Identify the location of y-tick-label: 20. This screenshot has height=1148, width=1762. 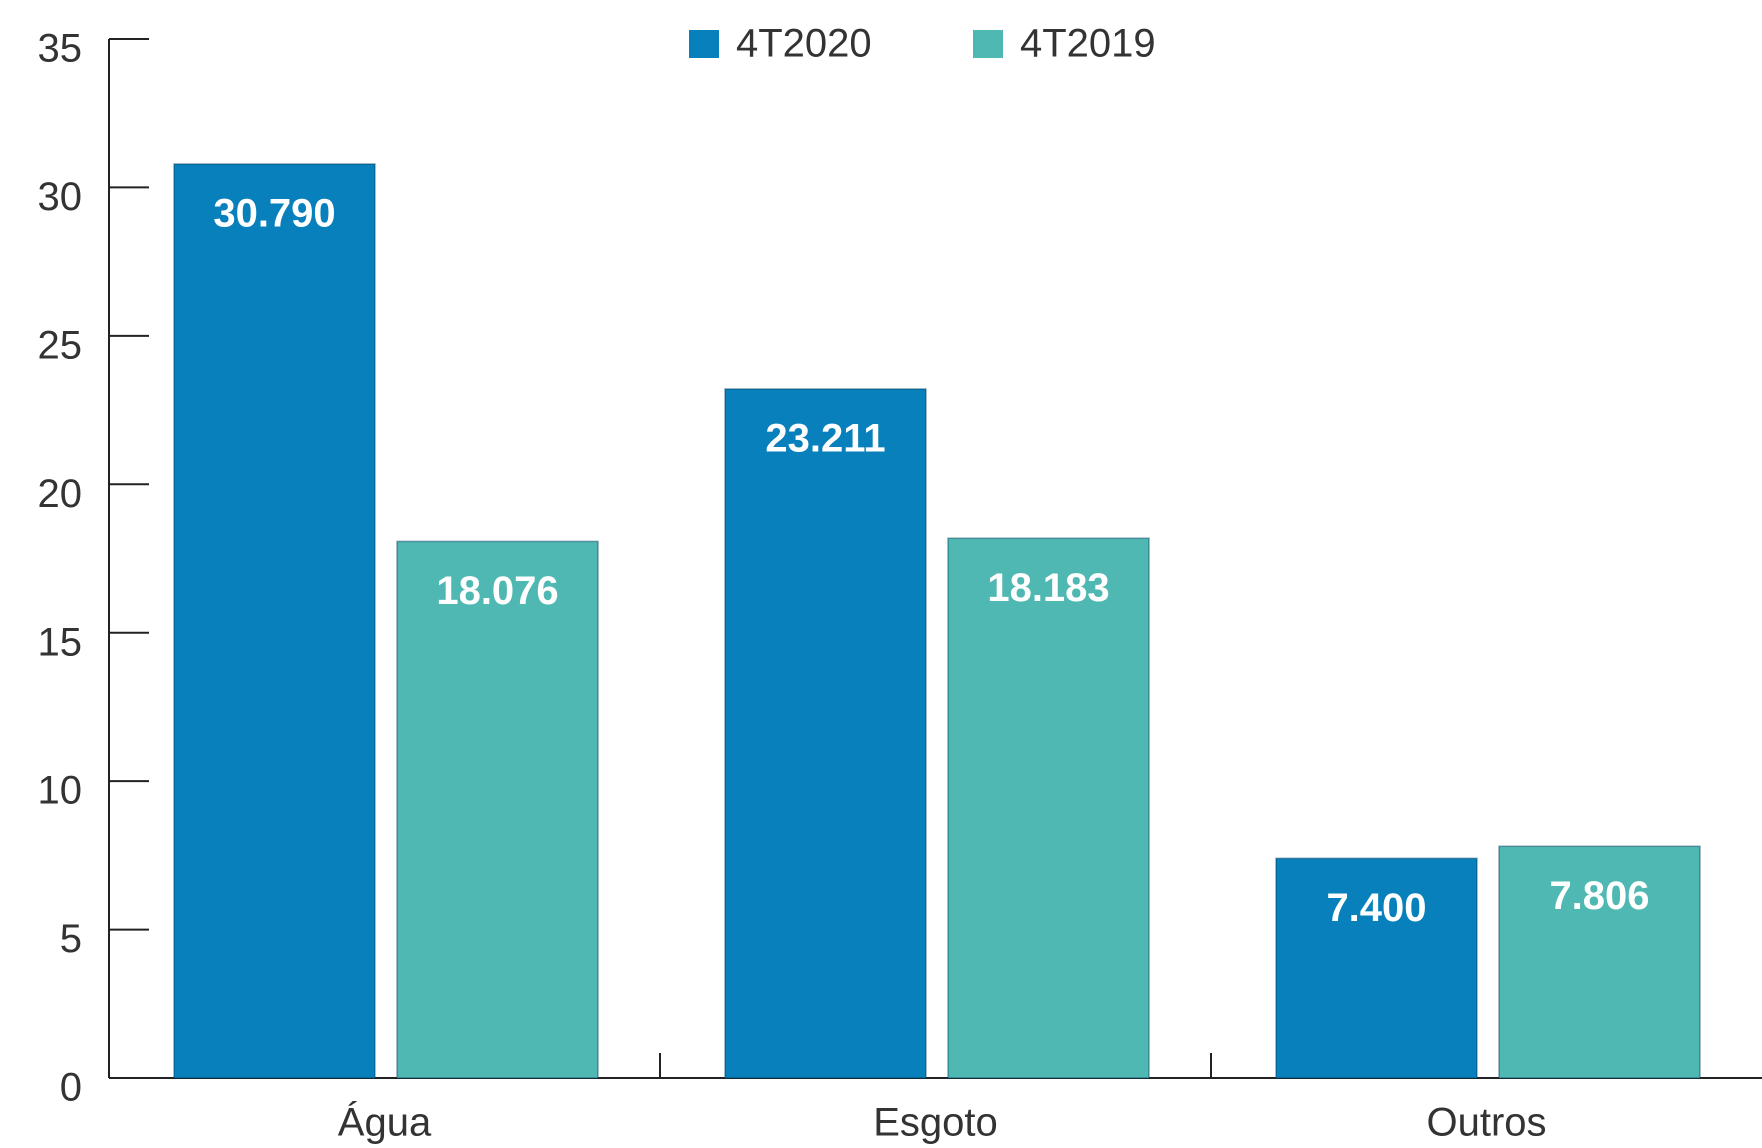
(60, 494).